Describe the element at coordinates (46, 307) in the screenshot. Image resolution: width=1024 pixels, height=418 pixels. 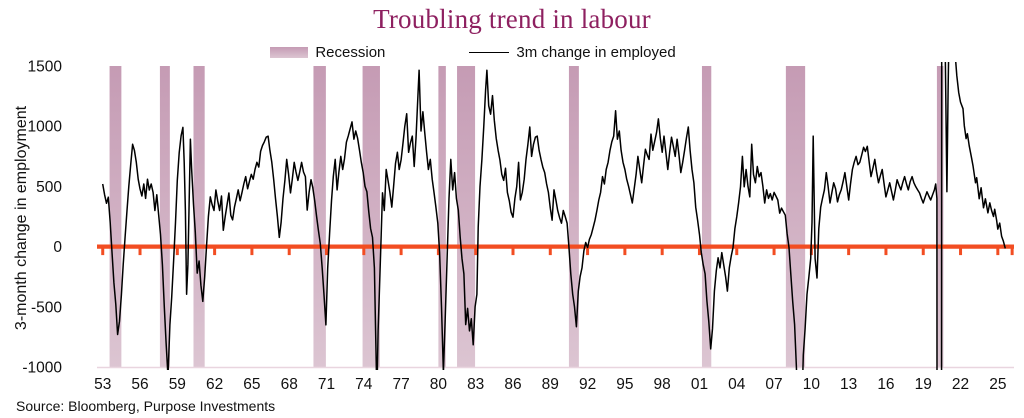
I see `y-axis-tick-label: -500` at that location.